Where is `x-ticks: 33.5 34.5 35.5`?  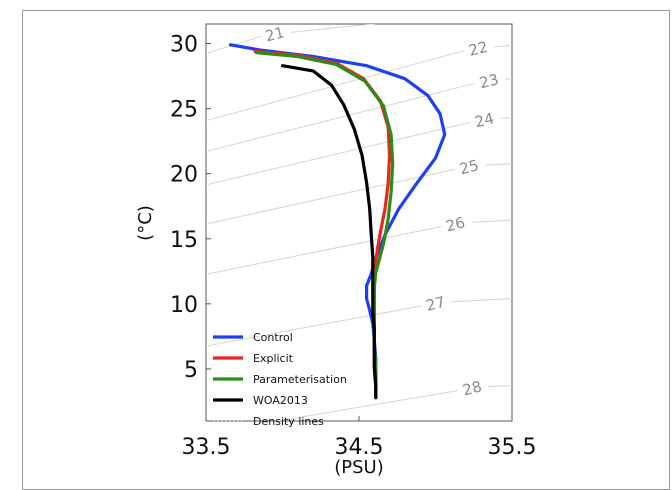 x-ticks: 33.5 34.5 35.5 is located at coordinates (359, 438).